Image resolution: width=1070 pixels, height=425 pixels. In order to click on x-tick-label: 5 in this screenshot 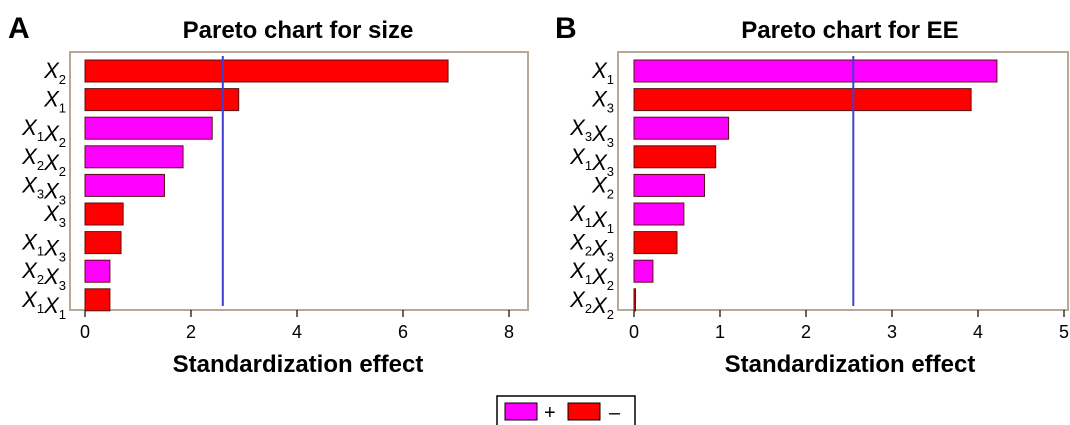, I will do `click(1064, 332)`.